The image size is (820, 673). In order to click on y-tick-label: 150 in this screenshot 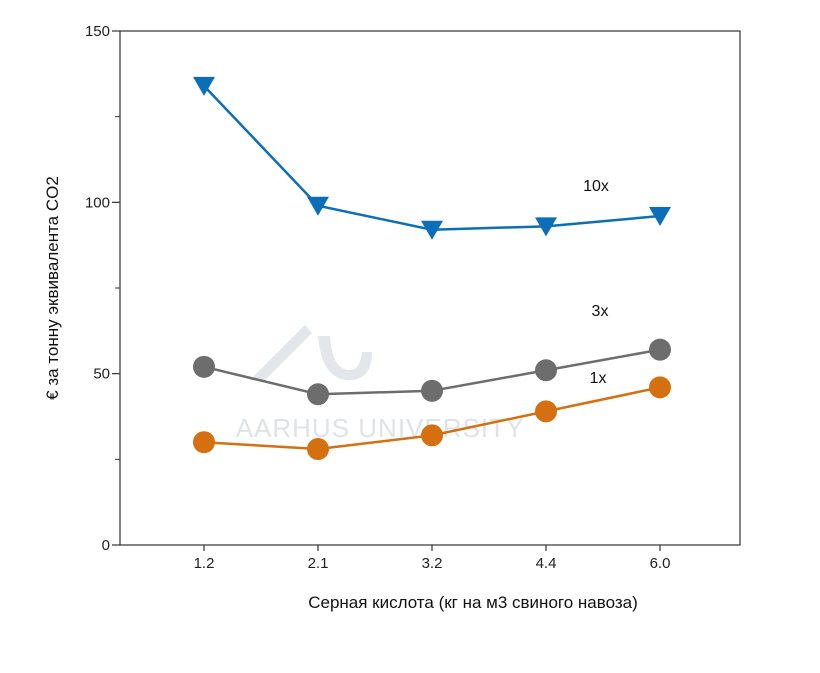, I will do `click(97, 31)`.